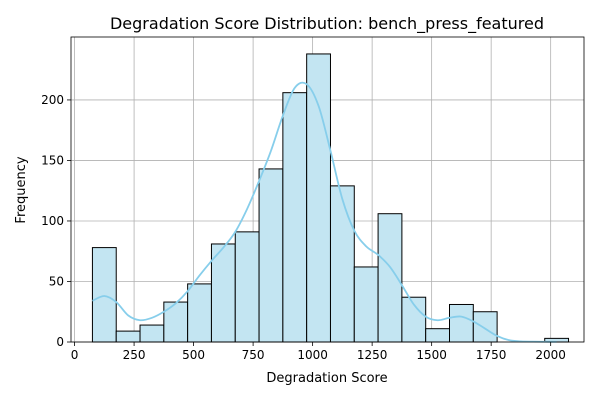 This screenshot has width=600, height=404. Describe the element at coordinates (312, 355) in the screenshot. I see `x-tick-label: 1000` at that location.